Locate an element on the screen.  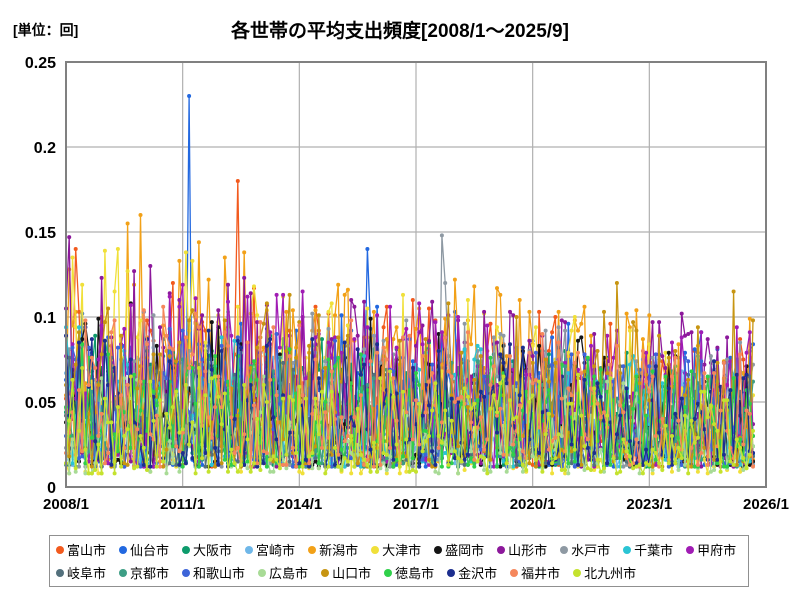
legend-item-morioka: 盛岡市 is located at coordinates (459, 549).